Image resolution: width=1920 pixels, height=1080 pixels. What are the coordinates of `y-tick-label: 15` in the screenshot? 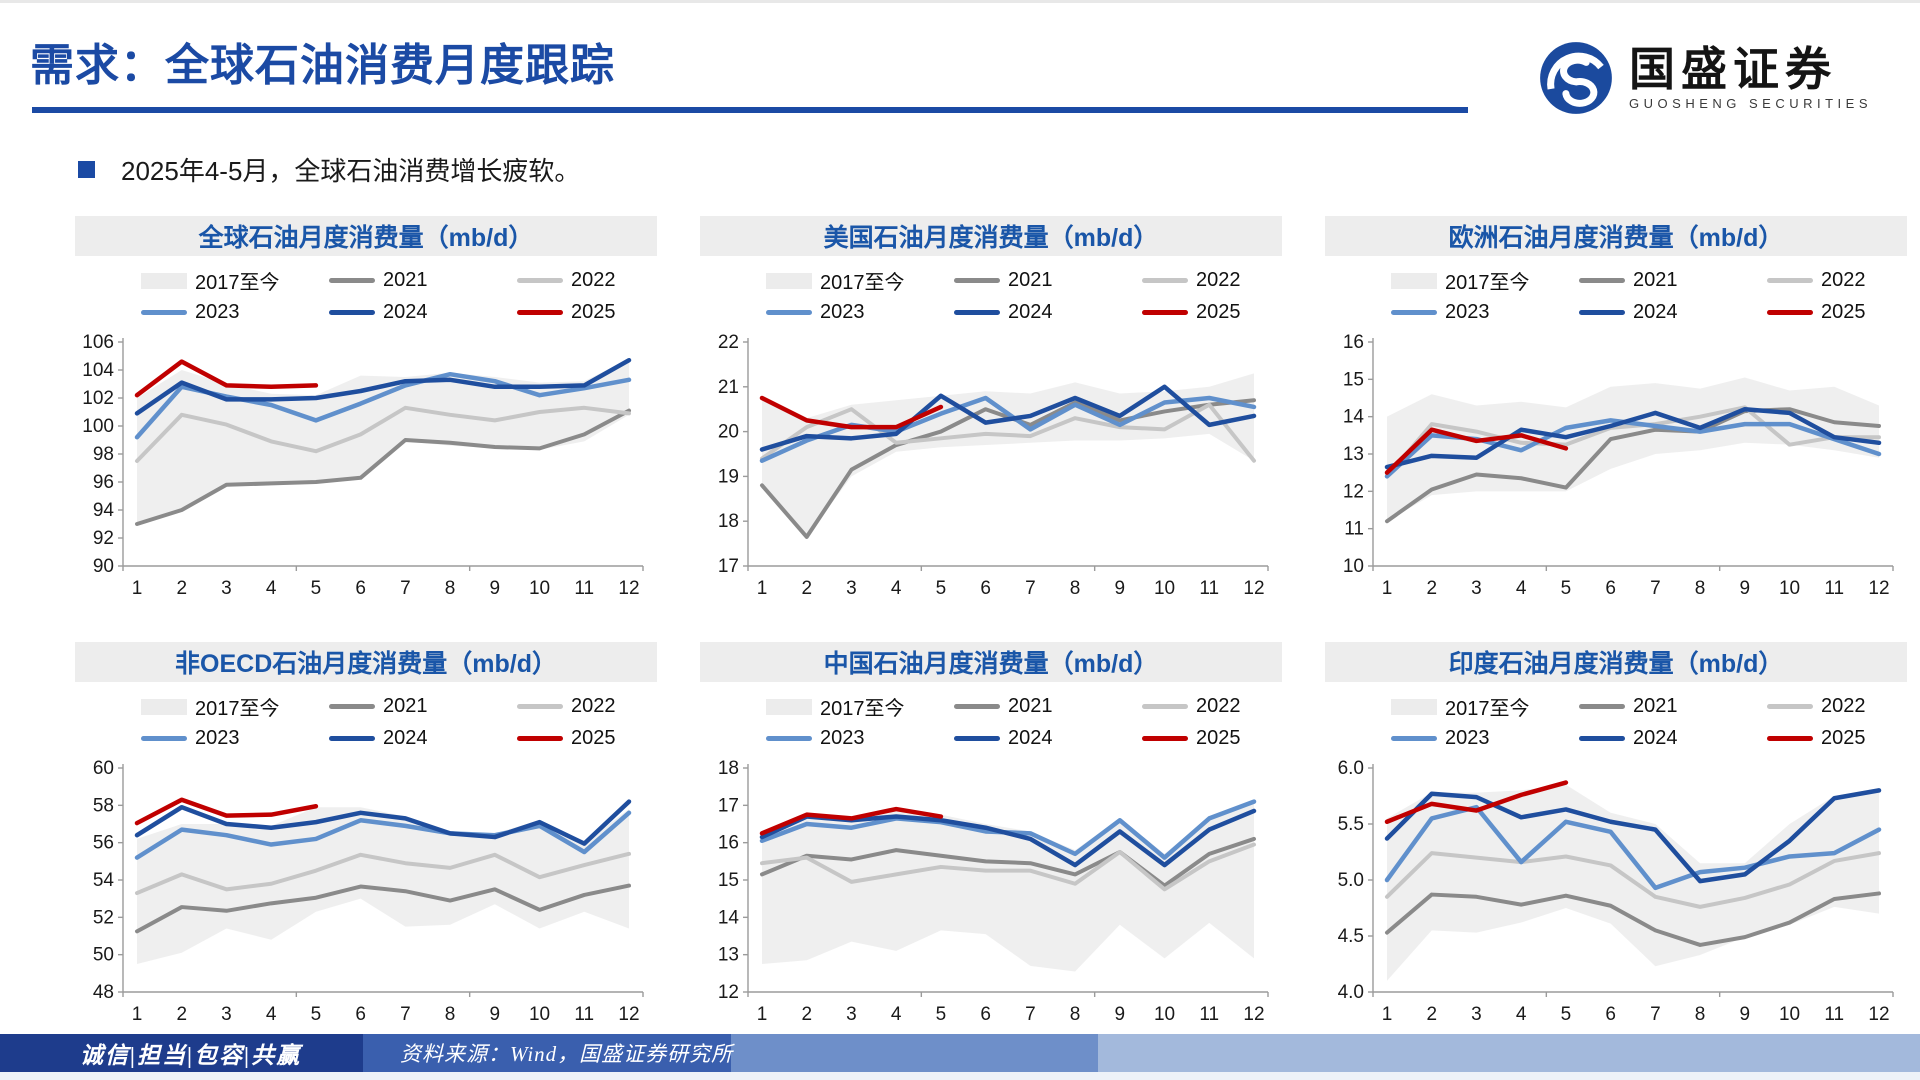 It's located at (728, 880).